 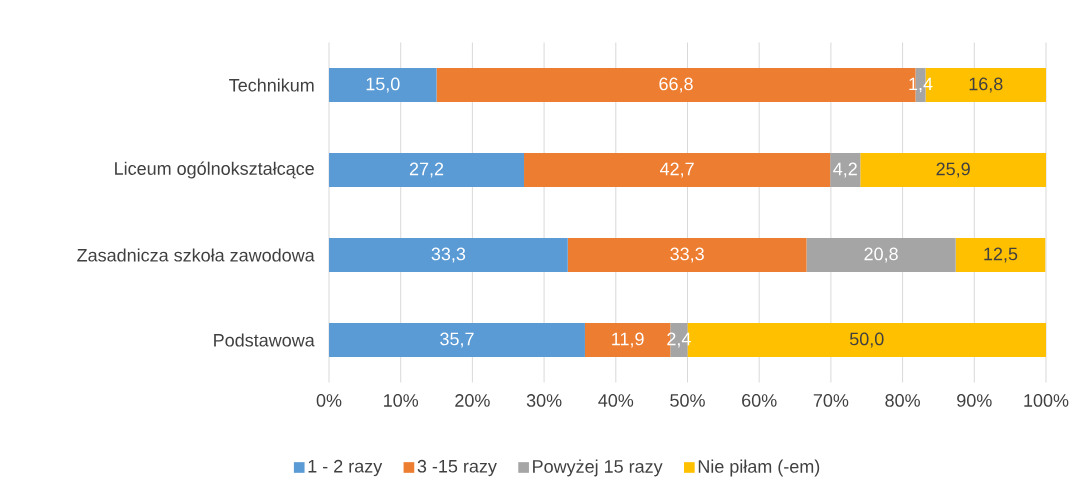 I want to click on data-label: 27,2, so click(x=426, y=170).